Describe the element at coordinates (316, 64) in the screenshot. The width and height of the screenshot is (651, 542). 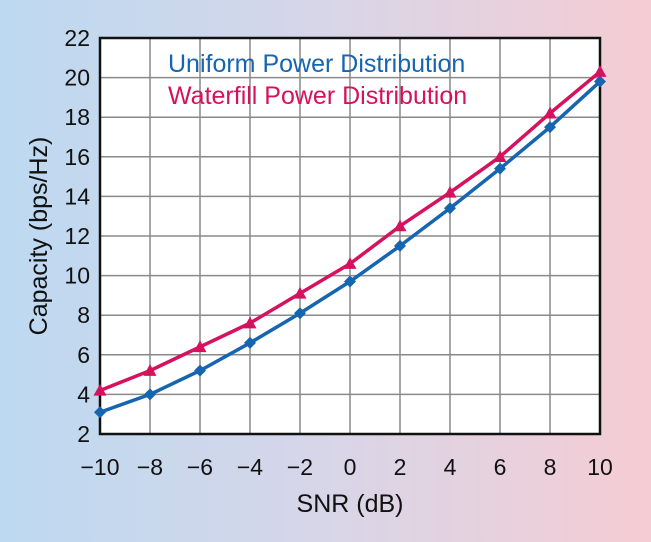
I see `legend-entry: Uniform Power Distribution` at that location.